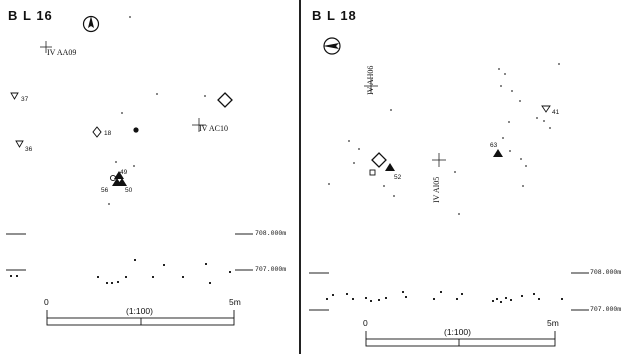 The height and width of the screenshot is (354, 629). I want to click on find-label: 63, so click(494, 145).